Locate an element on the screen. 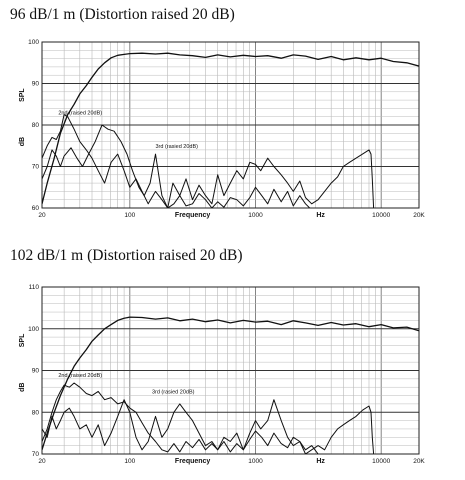 This screenshot has width=465, height=480. chart2-title: 102 dB/1 m (Distortion raised 20 dB) is located at coordinates (126, 255).